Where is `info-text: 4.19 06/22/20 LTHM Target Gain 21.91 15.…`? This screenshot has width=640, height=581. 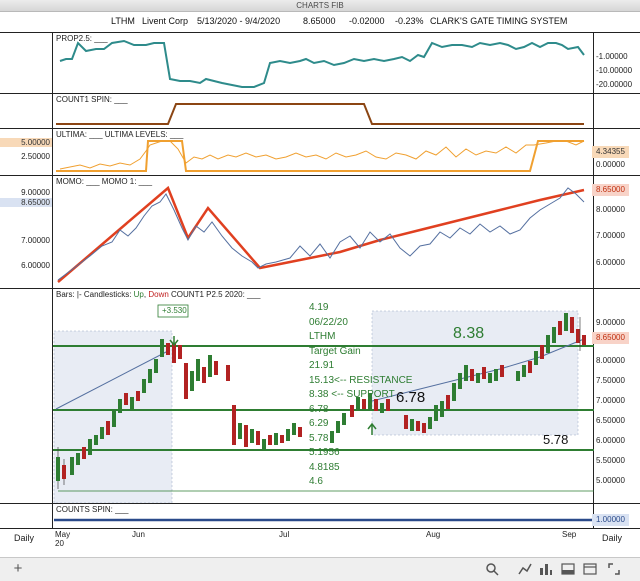
info-text: 4.19 06/22/20 LTHM Target Gain 21.91 15.… is located at coordinates (360, 395).